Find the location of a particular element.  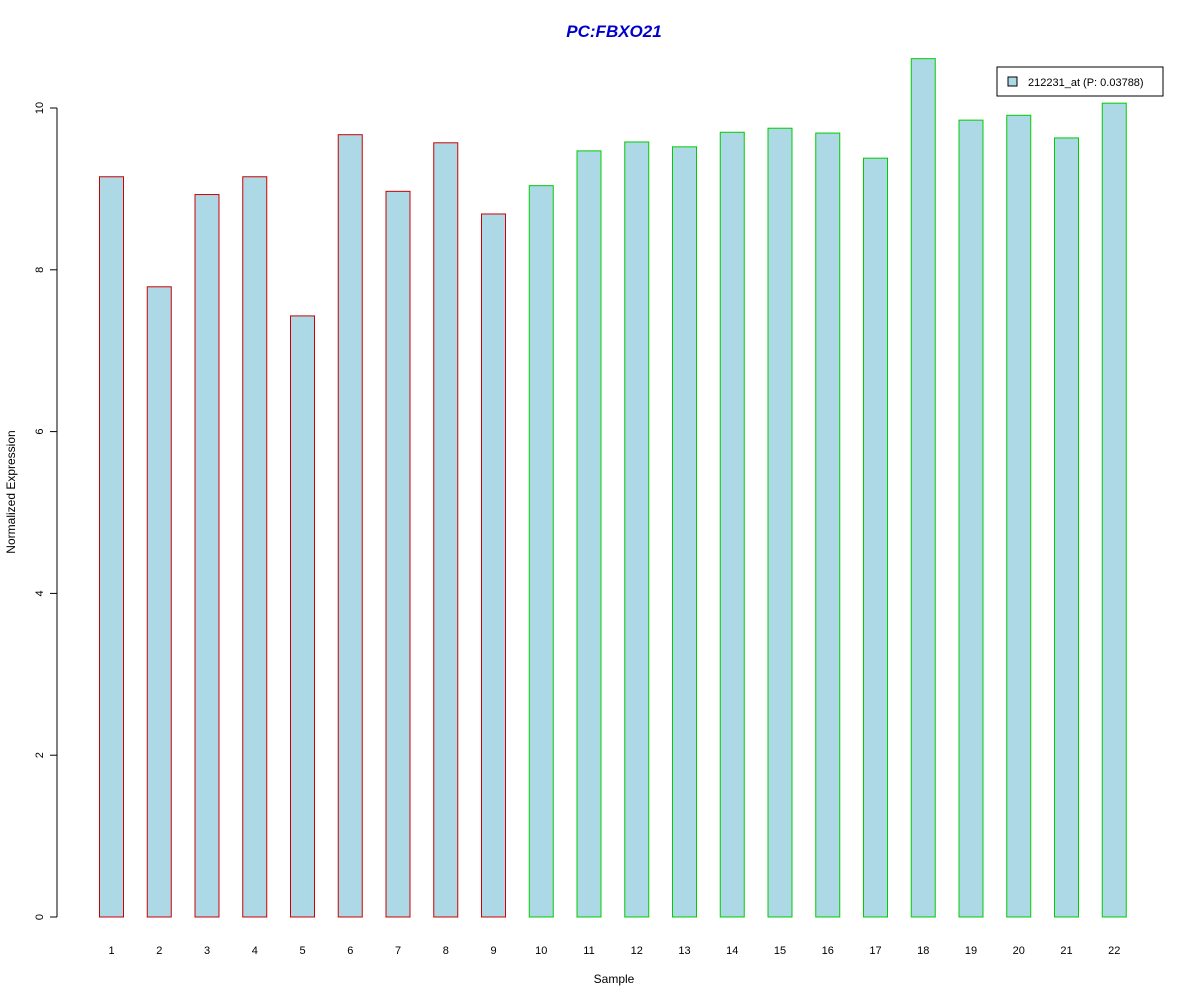

legend: 212231_at (P: 0.03788) is located at coordinates (1080, 81).